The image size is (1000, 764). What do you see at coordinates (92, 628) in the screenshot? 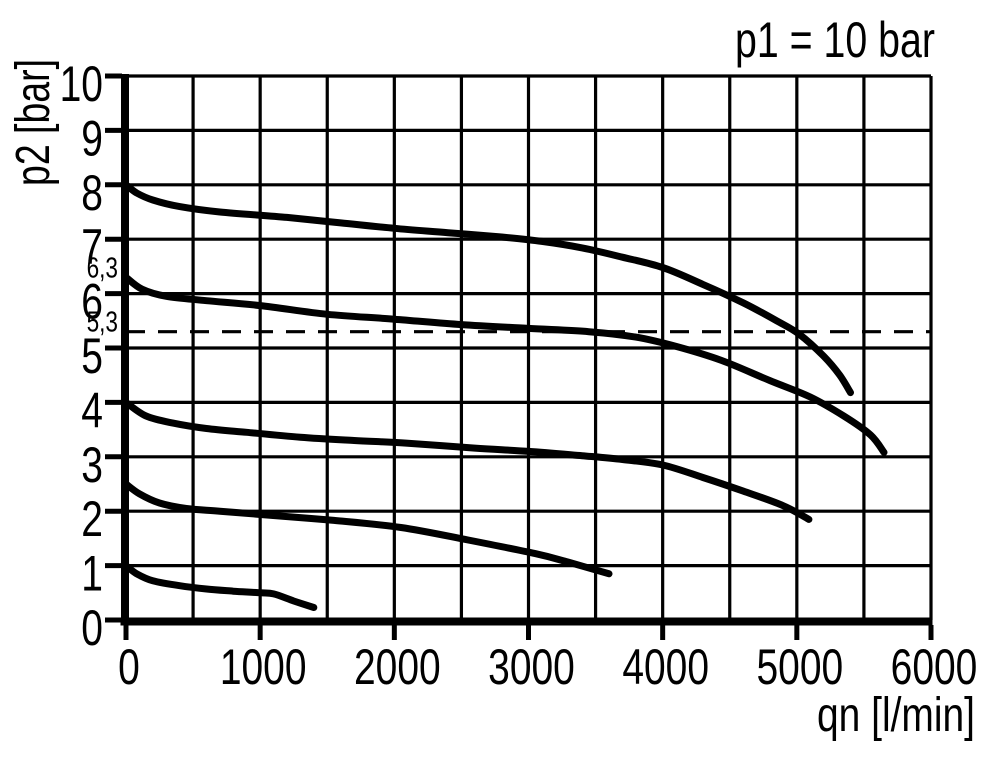
I see `y-tick-label: 0` at bounding box center [92, 628].